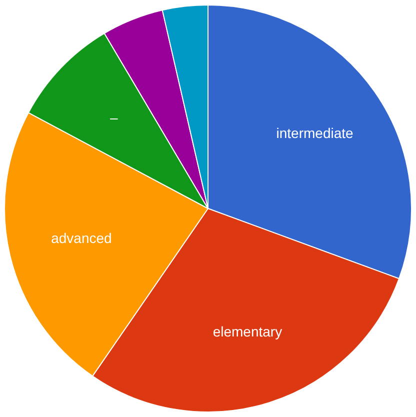  I want to click on slice-label: elementary, so click(247, 331).